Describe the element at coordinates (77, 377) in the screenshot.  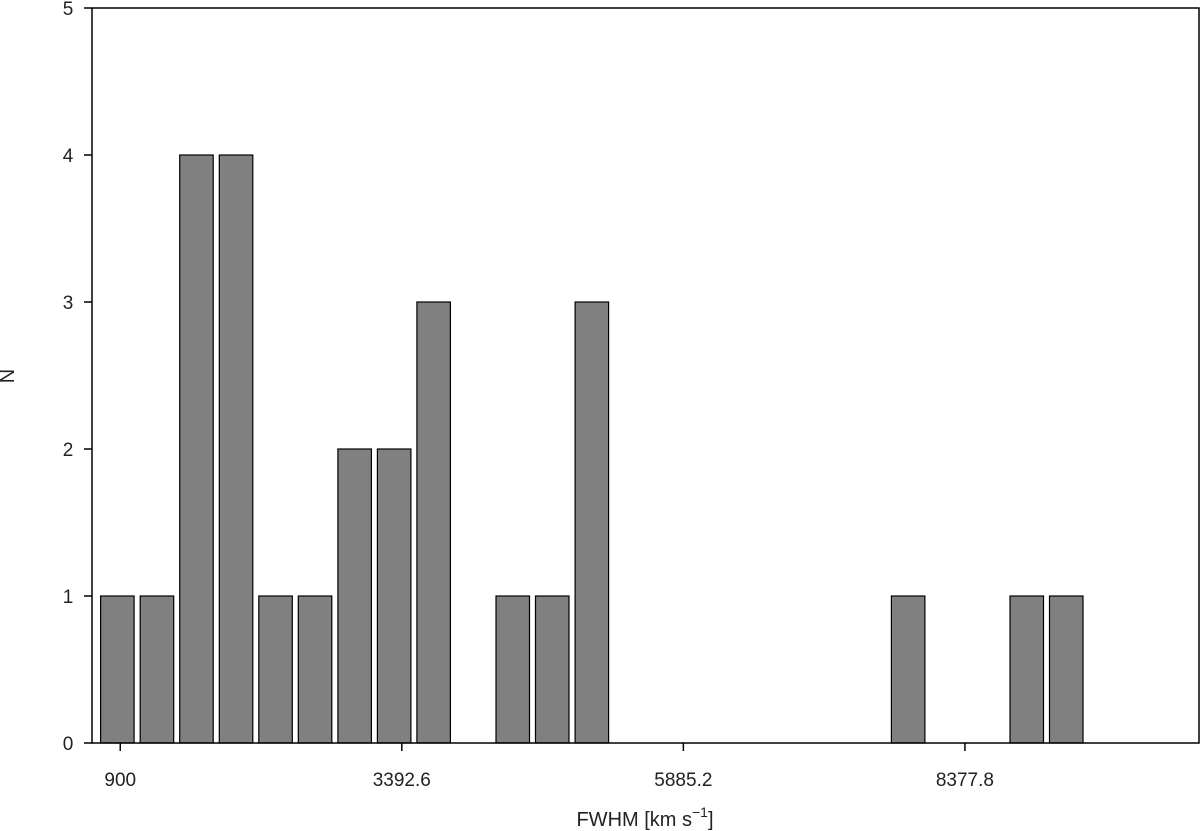
I see `y-axis: 0 1 2 3 4 5` at that location.